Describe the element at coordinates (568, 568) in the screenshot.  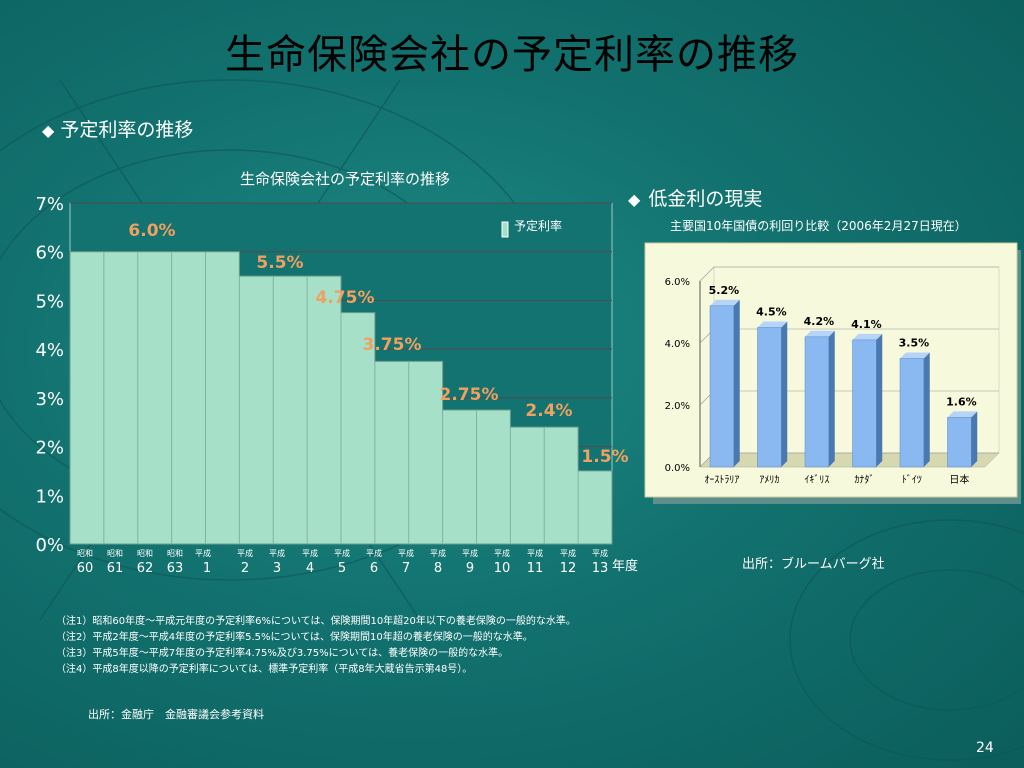
I see `x-tick-year: 12` at that location.